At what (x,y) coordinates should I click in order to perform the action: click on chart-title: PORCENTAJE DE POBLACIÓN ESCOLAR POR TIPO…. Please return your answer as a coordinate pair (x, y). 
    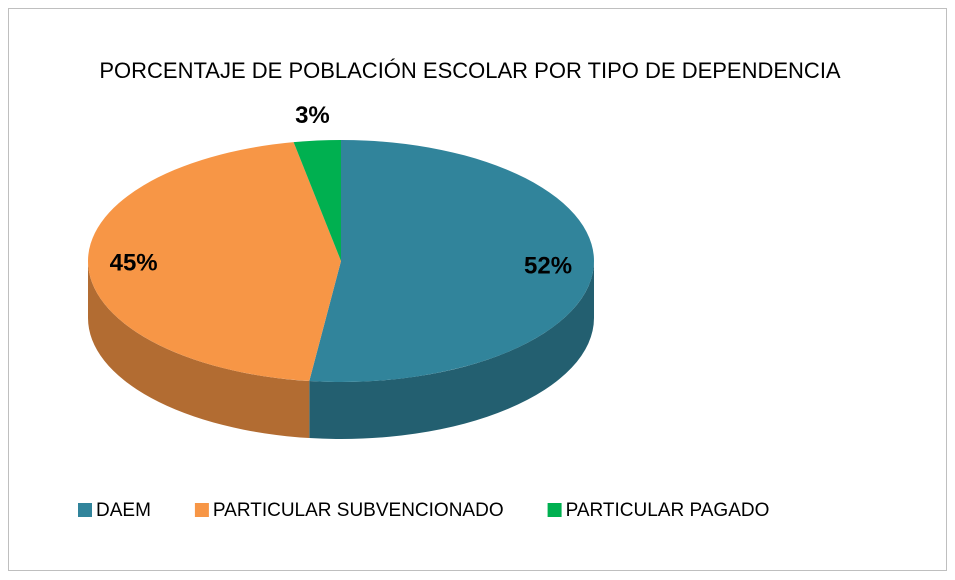
    Looking at the image, I should click on (470, 70).